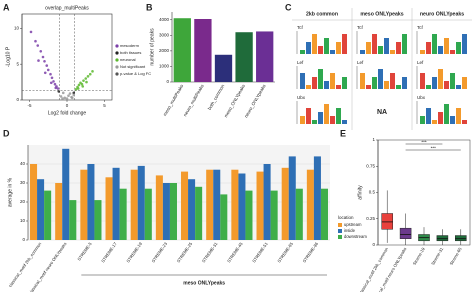  I want to click on y-tick-label: 0, so click(373, 244).